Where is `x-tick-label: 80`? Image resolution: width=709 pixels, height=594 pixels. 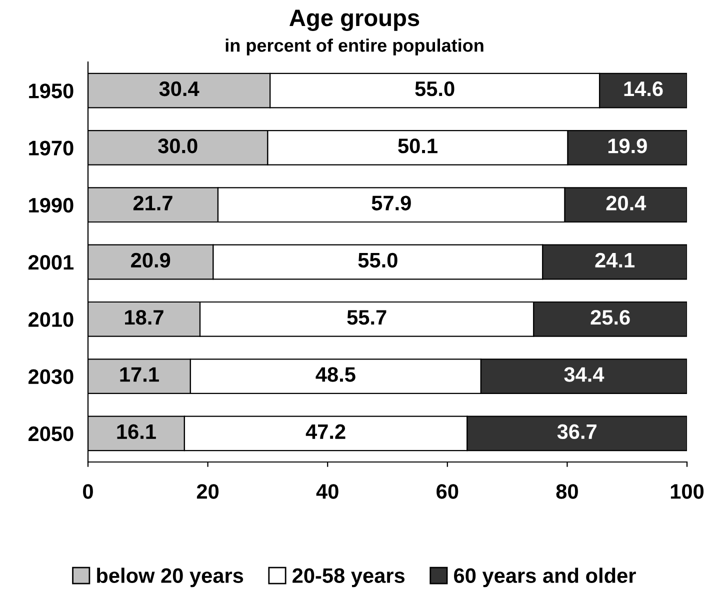 x-tick-label: 80 is located at coordinates (567, 491).